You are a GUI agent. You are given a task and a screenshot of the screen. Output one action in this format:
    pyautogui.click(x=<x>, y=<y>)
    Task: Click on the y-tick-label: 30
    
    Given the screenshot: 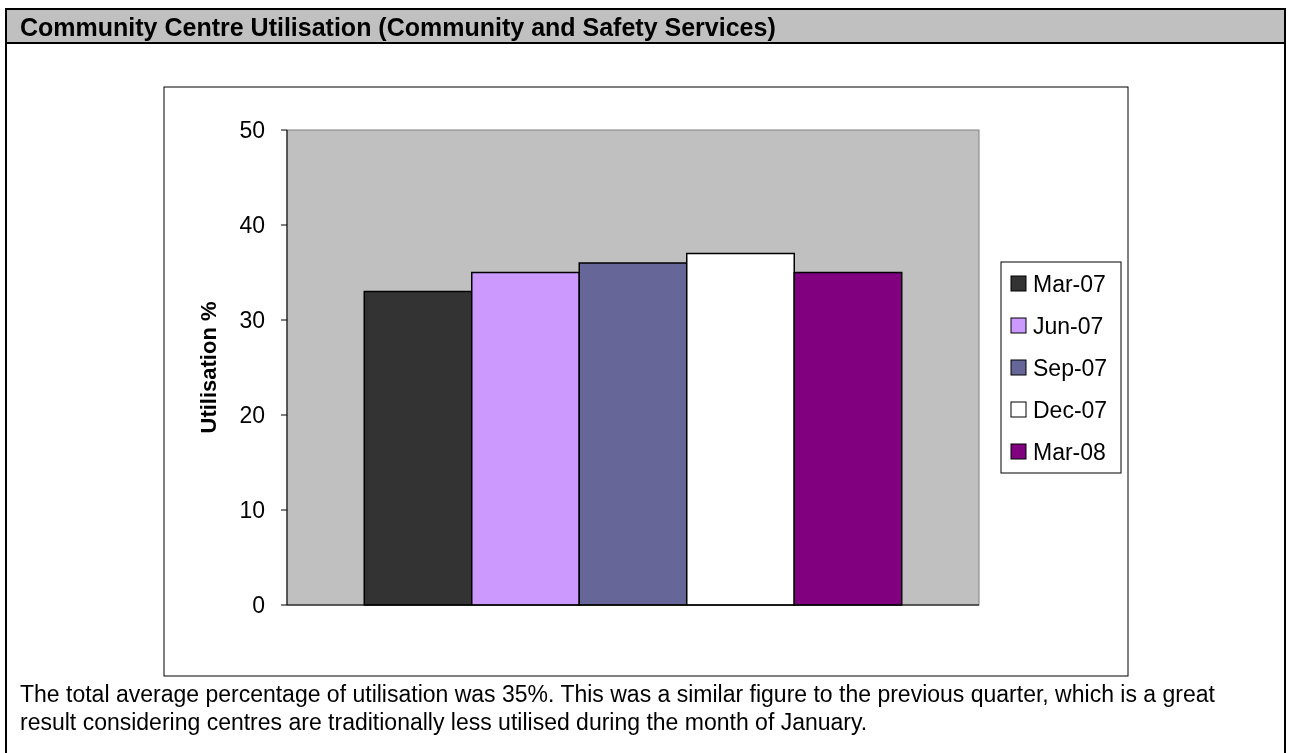 What is the action you would take?
    pyautogui.click(x=252, y=320)
    